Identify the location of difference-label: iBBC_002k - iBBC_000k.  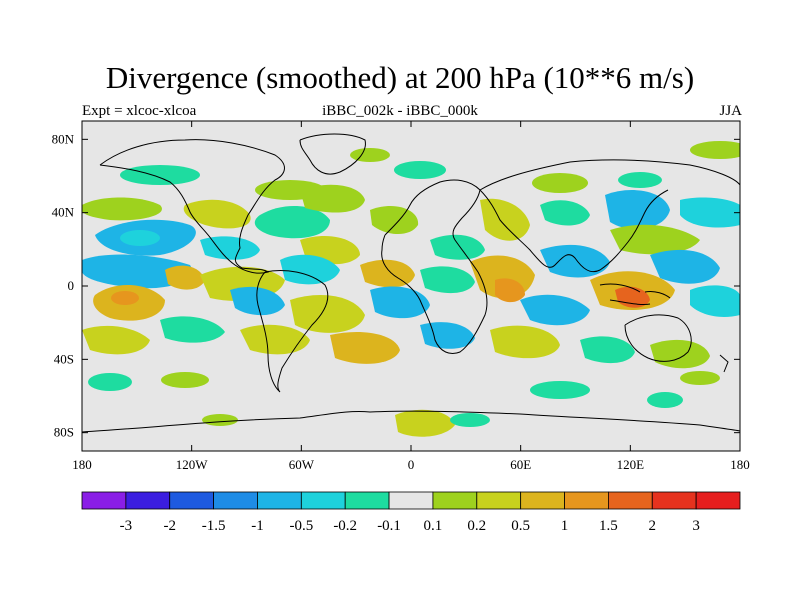
(400, 111).